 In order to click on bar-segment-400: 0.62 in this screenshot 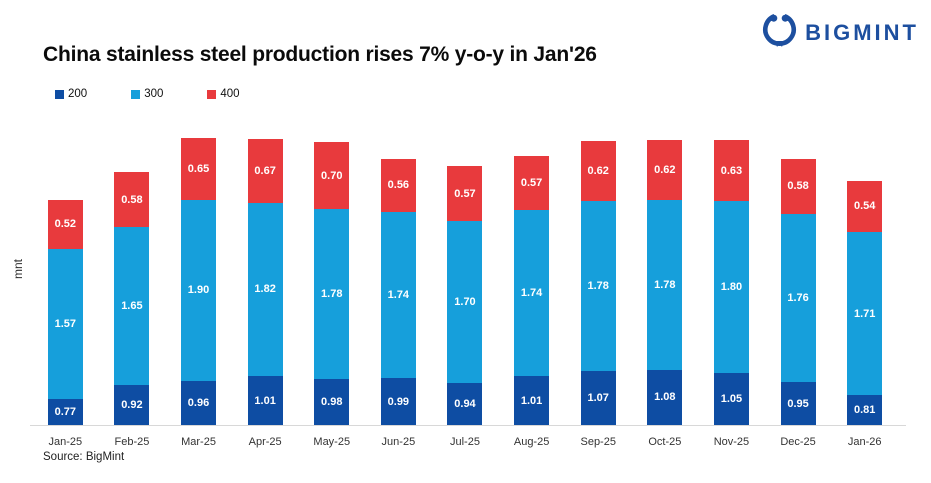, I will do `click(598, 171)`.